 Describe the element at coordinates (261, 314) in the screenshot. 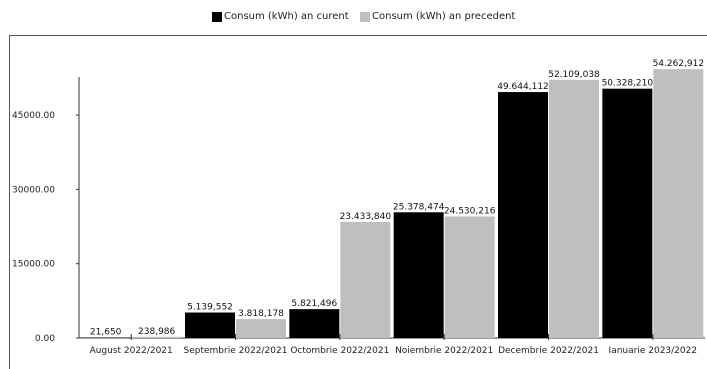

I see `data-label: 3.818,178` at that location.